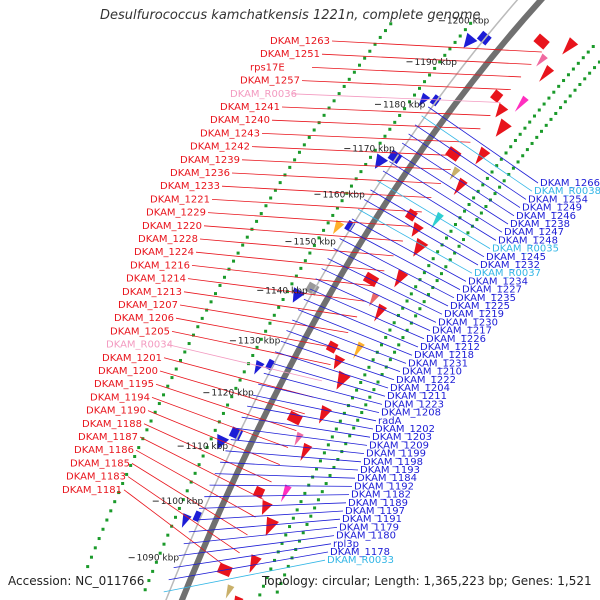 The image size is (600, 600). What do you see at coordinates (462, 331) in the screenshot?
I see `right-gene-label: DKAM_1217` at bounding box center [462, 331].